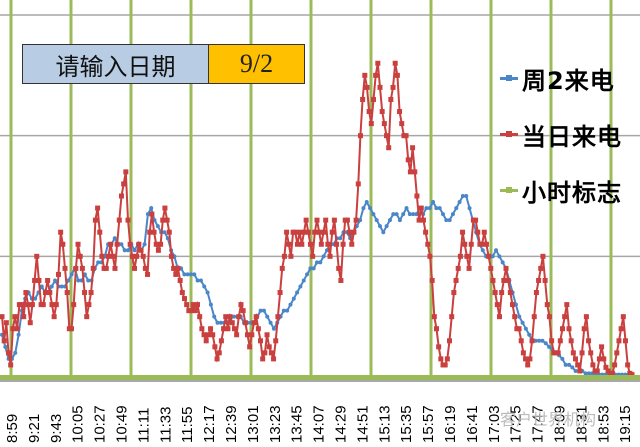 The image size is (640, 447). What do you see at coordinates (572, 136) in the screenshot?
I see `legend-label: 当日来电` at bounding box center [572, 136].